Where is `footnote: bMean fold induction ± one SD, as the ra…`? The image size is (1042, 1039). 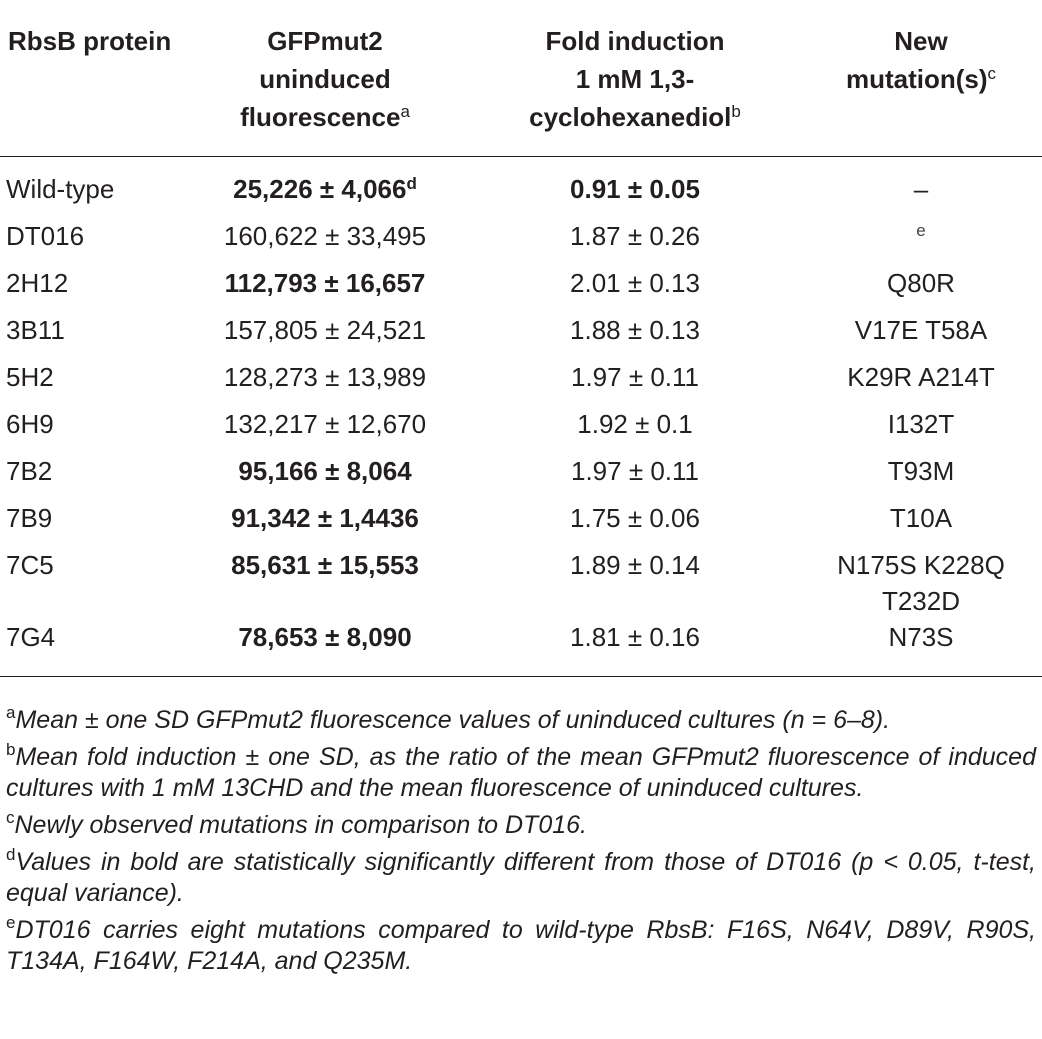
footnote: bMean fold induction ± one SD, as the ra… is located at coordinates (521, 772).